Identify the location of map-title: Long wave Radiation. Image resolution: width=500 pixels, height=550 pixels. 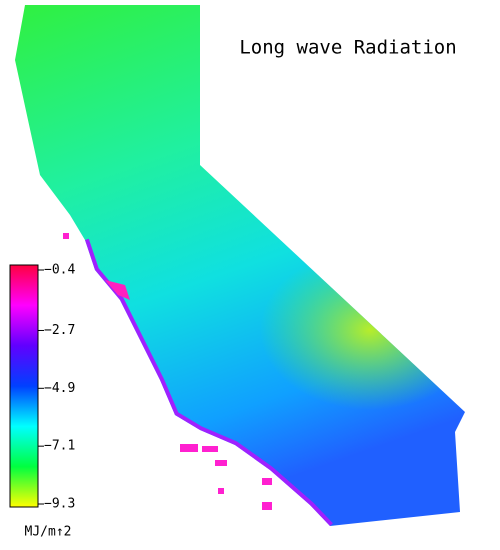
(347, 48).